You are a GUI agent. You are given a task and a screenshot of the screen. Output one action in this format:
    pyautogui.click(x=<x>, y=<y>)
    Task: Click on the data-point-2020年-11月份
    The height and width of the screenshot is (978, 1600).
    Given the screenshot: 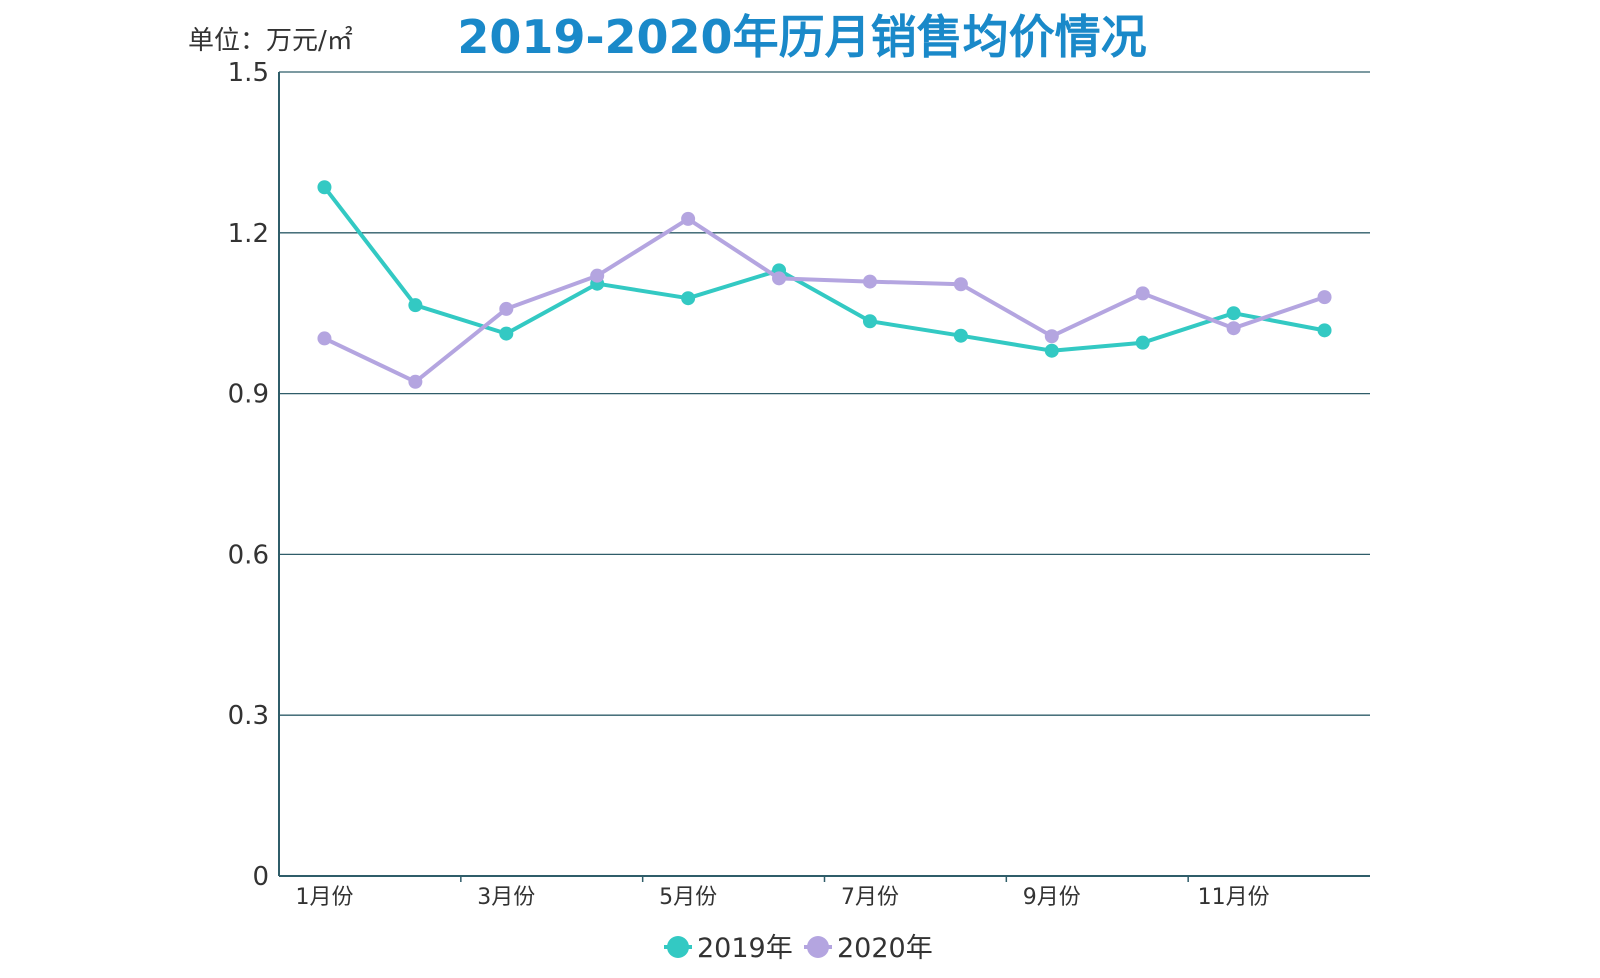 What is the action you would take?
    pyautogui.click(x=1233, y=328)
    